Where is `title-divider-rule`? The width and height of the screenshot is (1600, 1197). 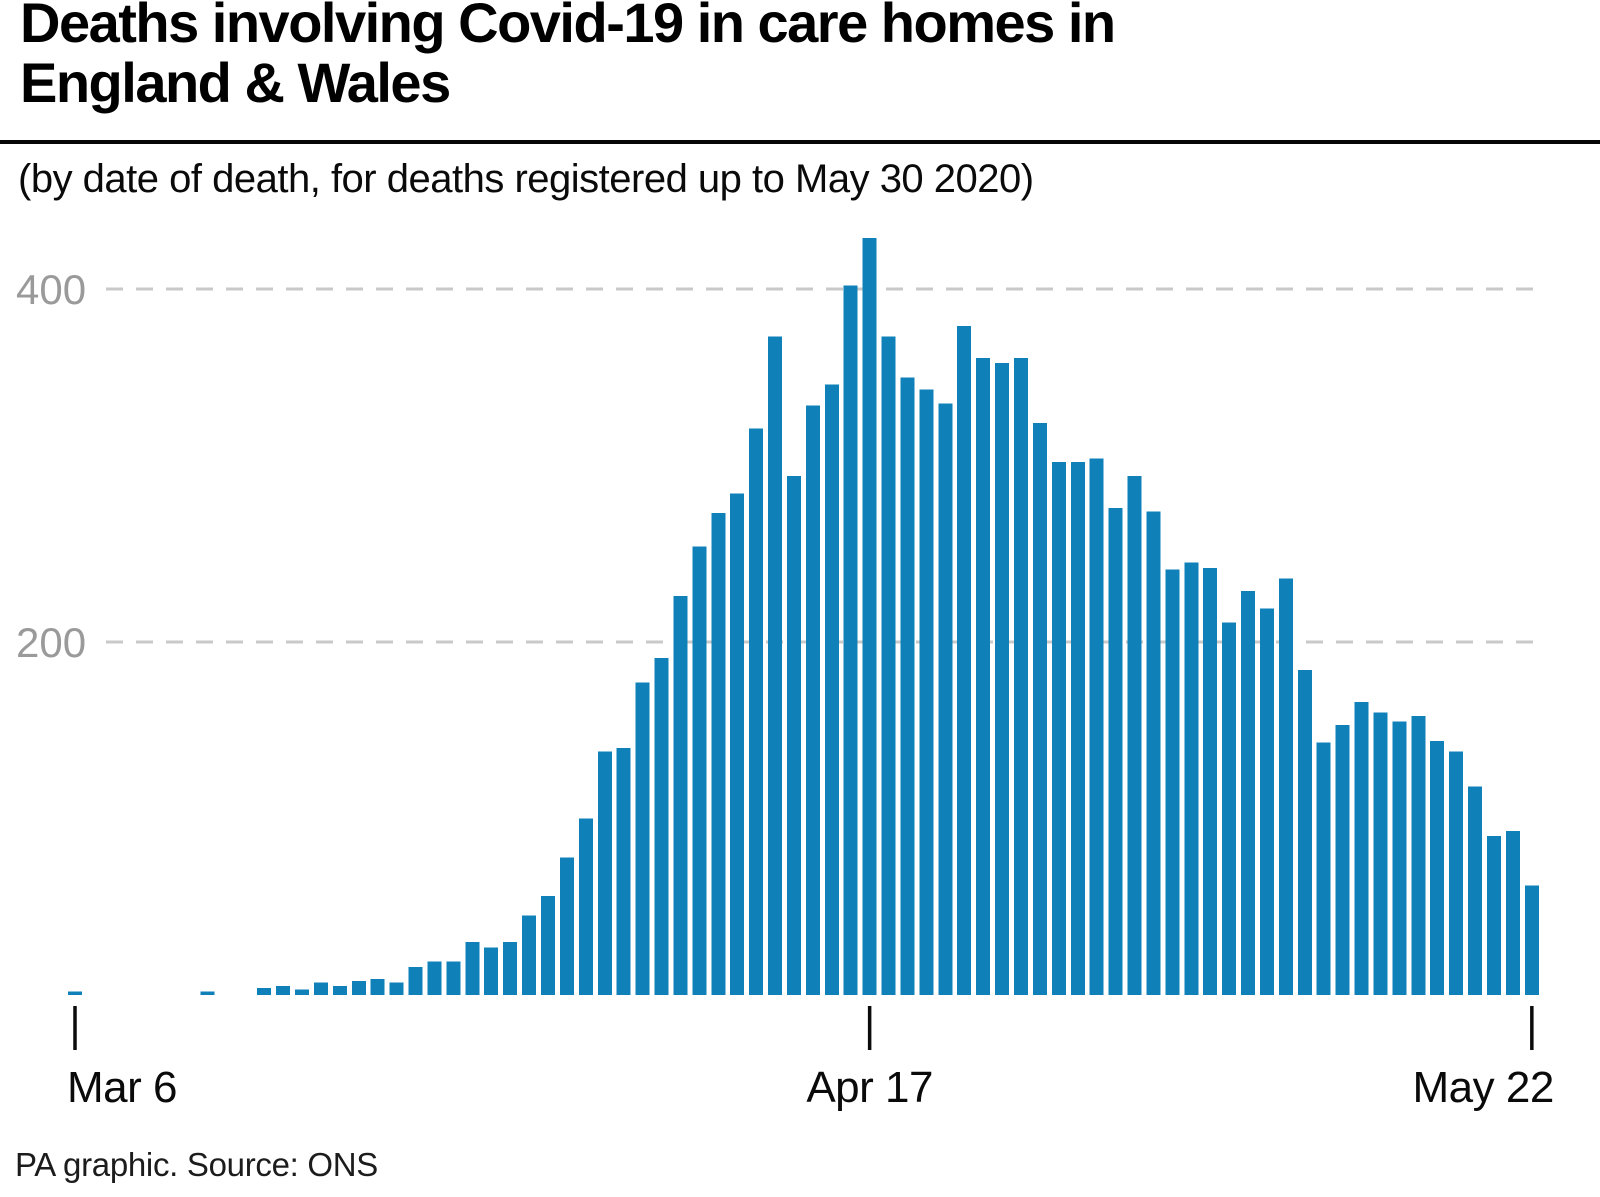
title-divider-rule is located at coordinates (800, 142).